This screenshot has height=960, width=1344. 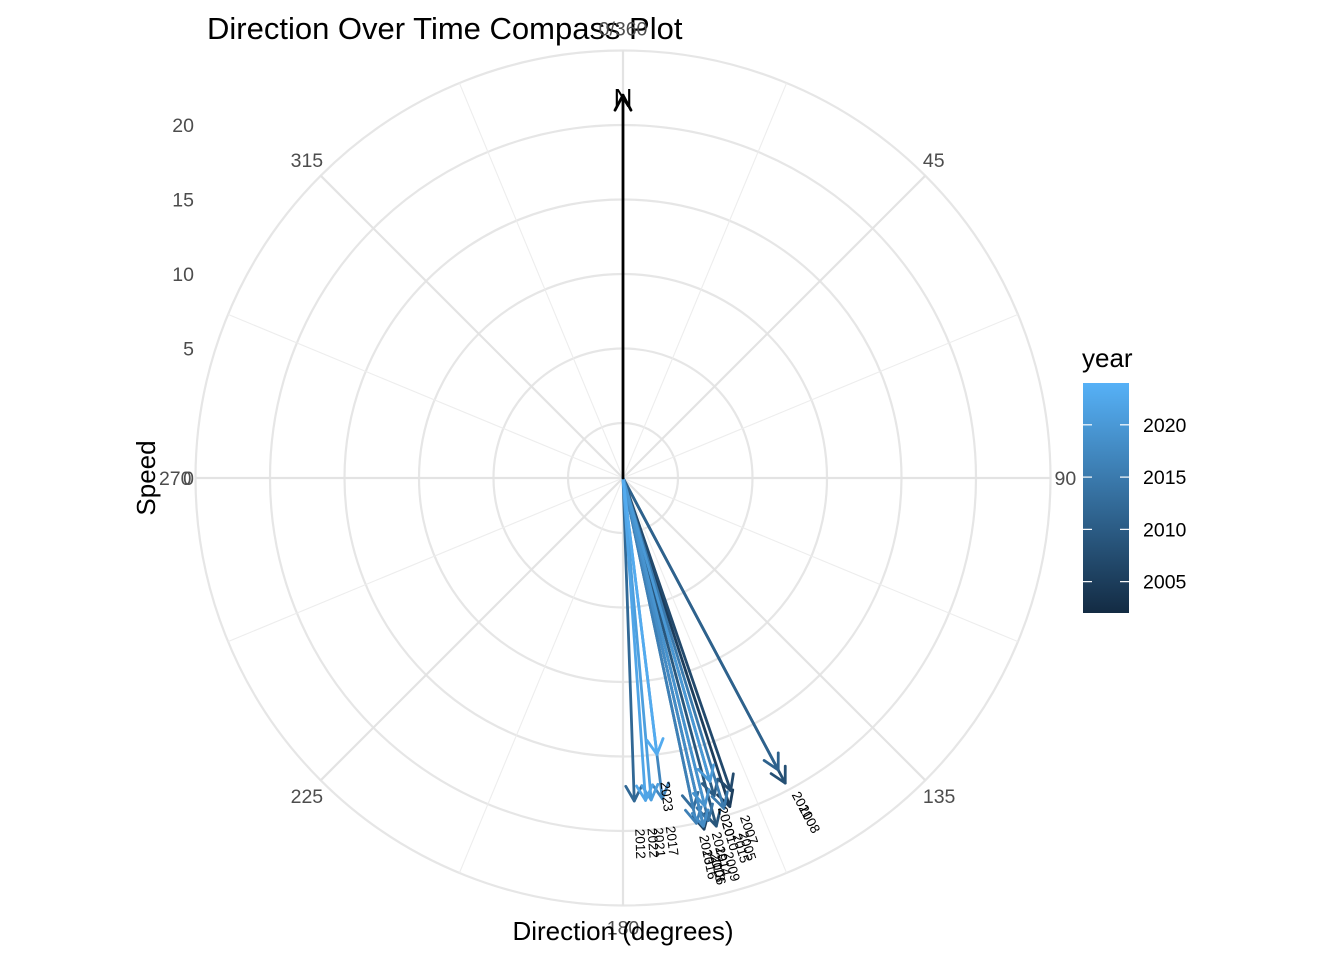 What do you see at coordinates (709, 864) in the screenshot?
I see `year-label: 2016` at bounding box center [709, 864].